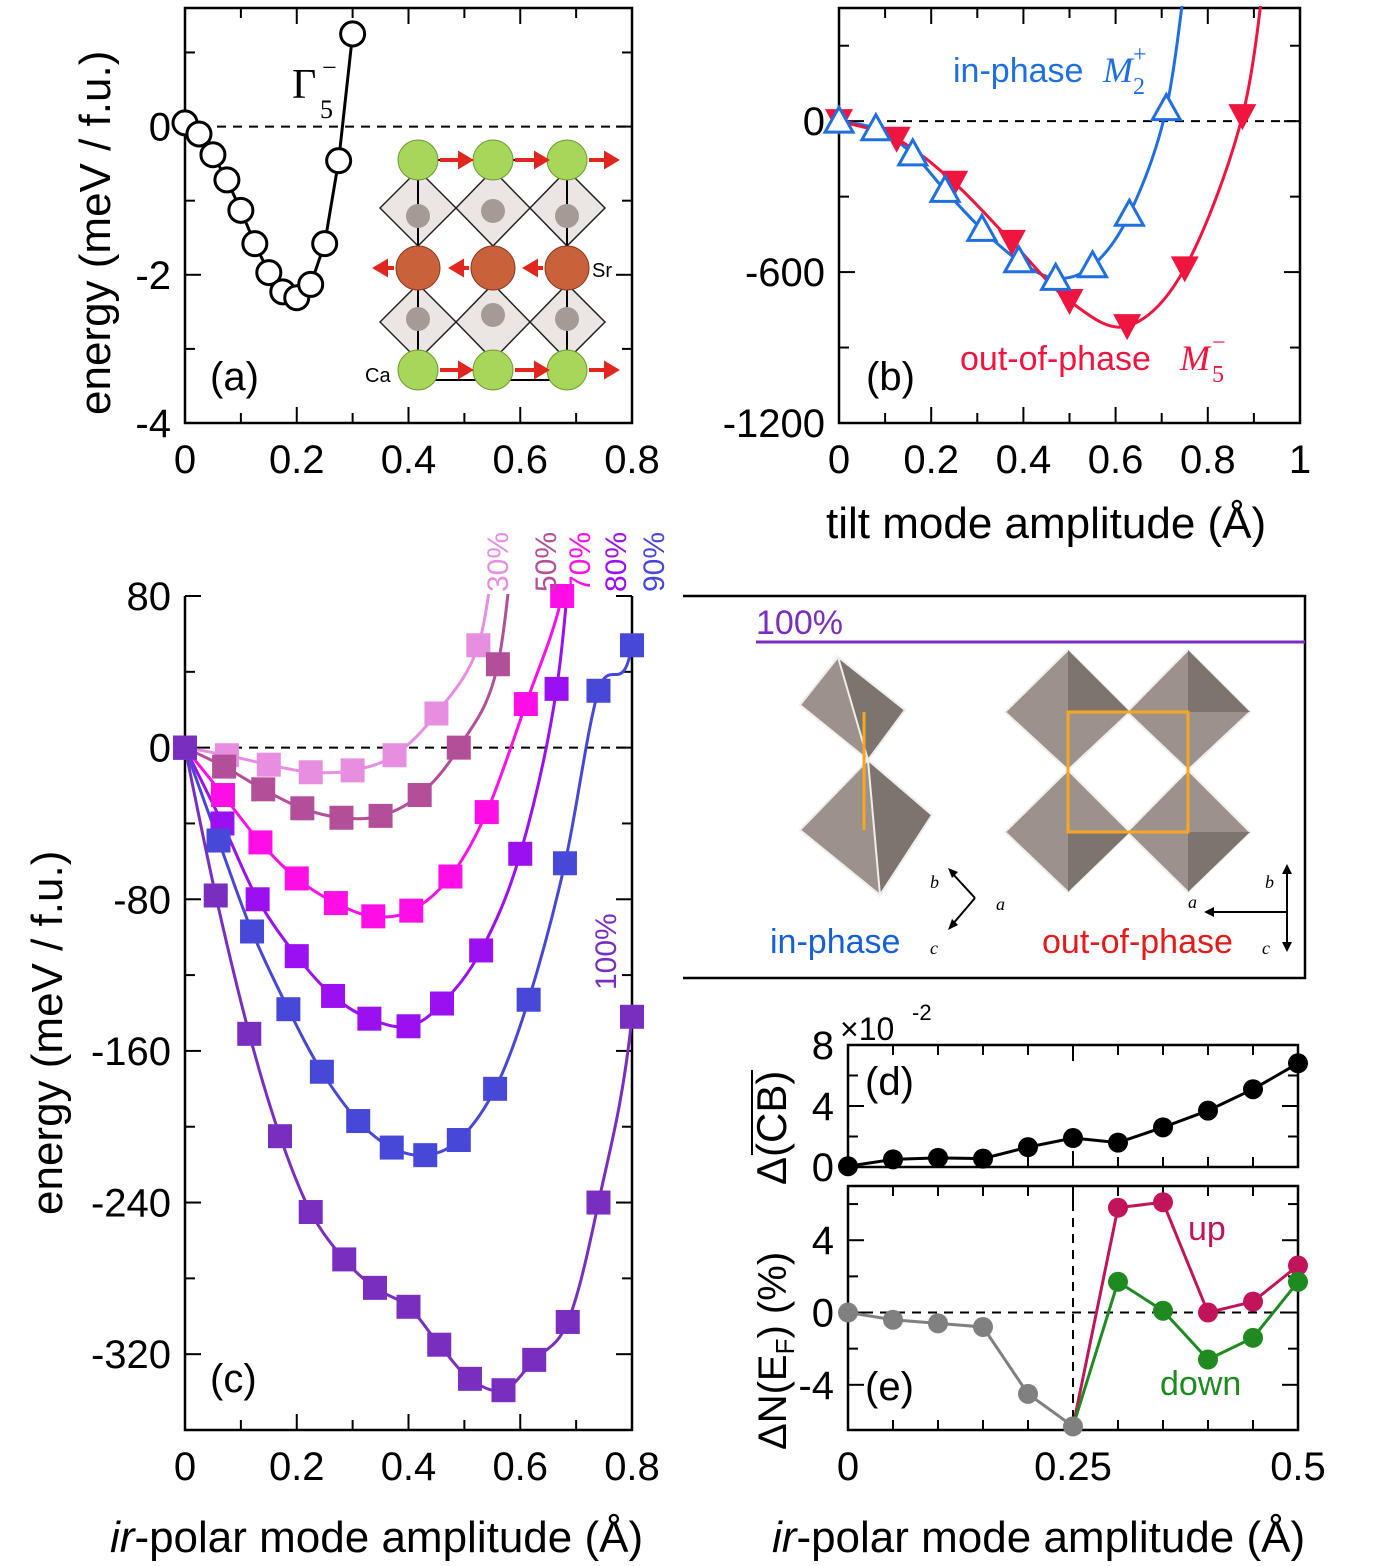  Describe the element at coordinates (397, 244) in the screenshot. I see `panel-a-axes: 0 0.2 0.4 0.6 0.8 -4 -2 0` at that location.